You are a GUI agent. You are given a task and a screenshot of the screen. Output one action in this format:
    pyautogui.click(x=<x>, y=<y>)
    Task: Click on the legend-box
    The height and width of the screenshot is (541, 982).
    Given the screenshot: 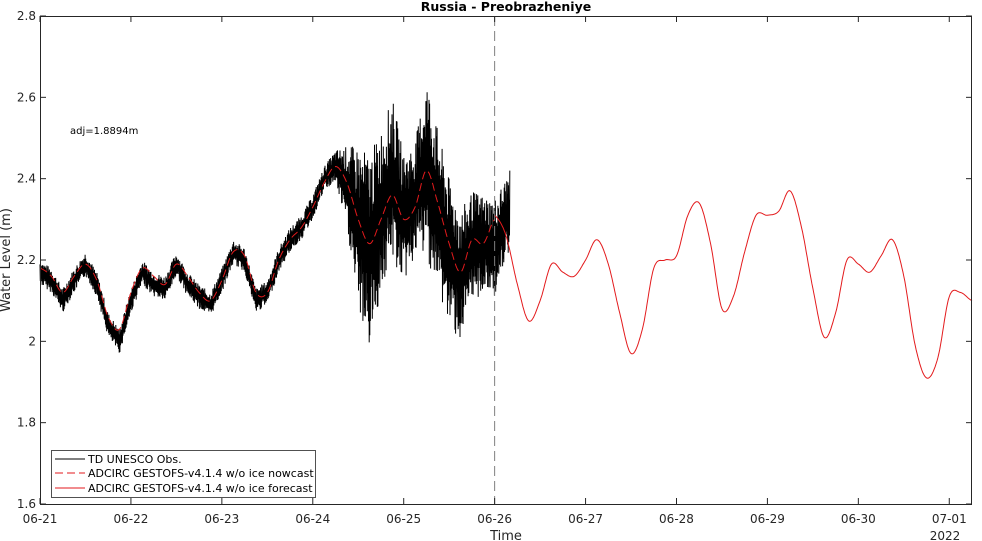 What is the action you would take?
    pyautogui.click(x=183, y=474)
    